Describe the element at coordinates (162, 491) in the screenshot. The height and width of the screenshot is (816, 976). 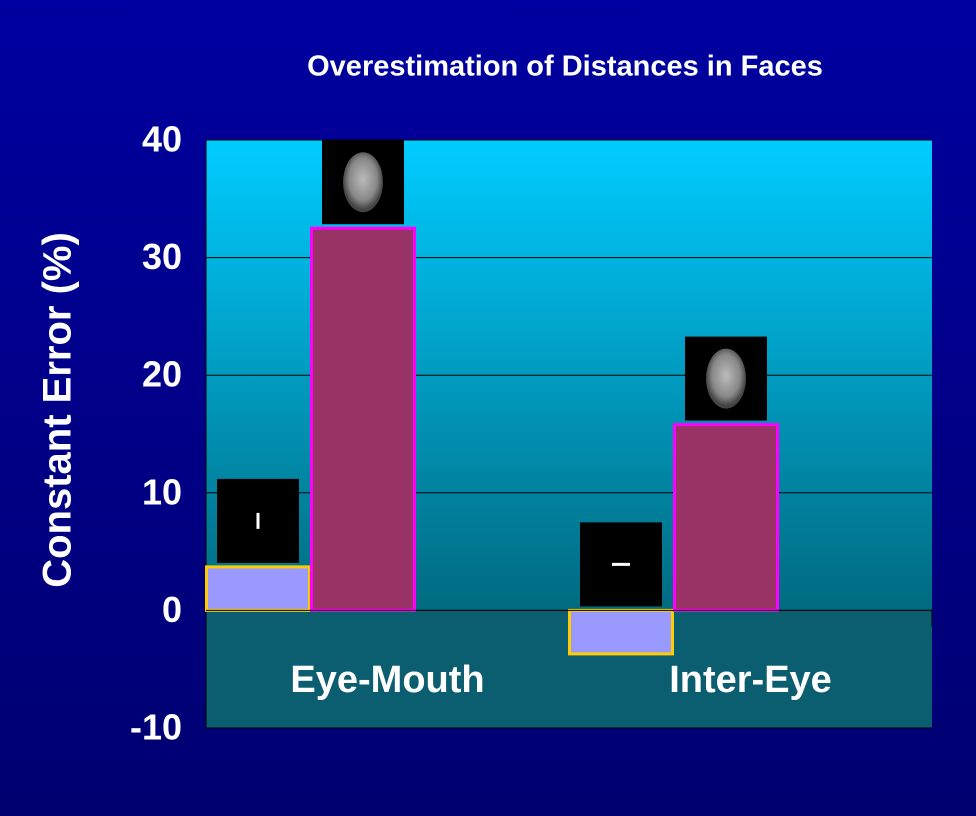
I see `y-tick-label: 10` at that location.